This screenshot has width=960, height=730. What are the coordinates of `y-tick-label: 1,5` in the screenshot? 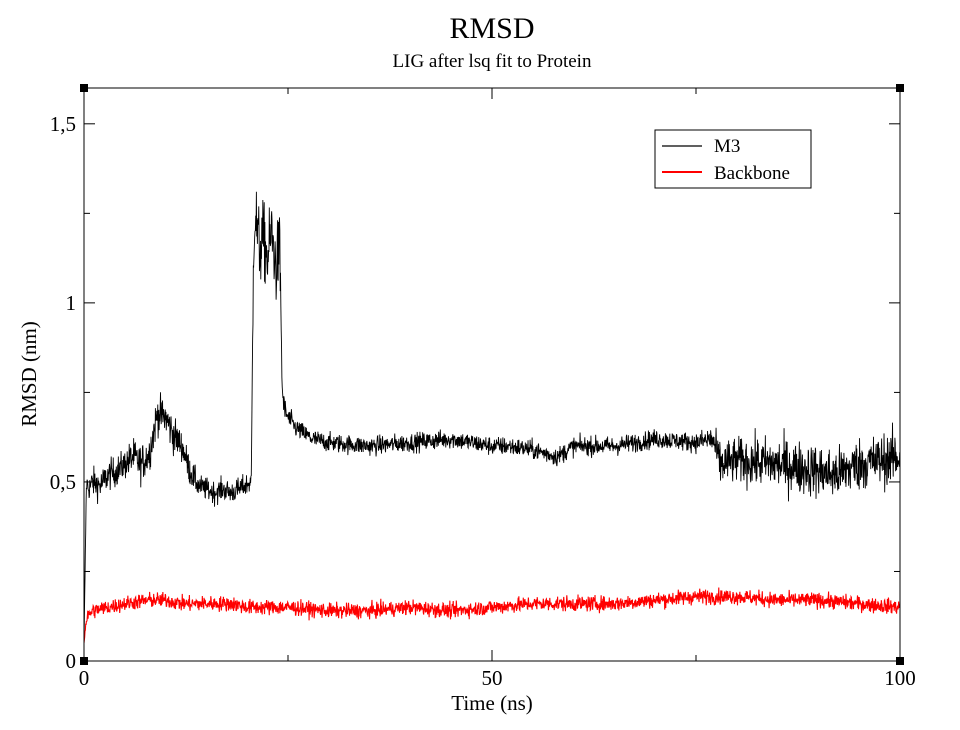 It's located at (63, 124).